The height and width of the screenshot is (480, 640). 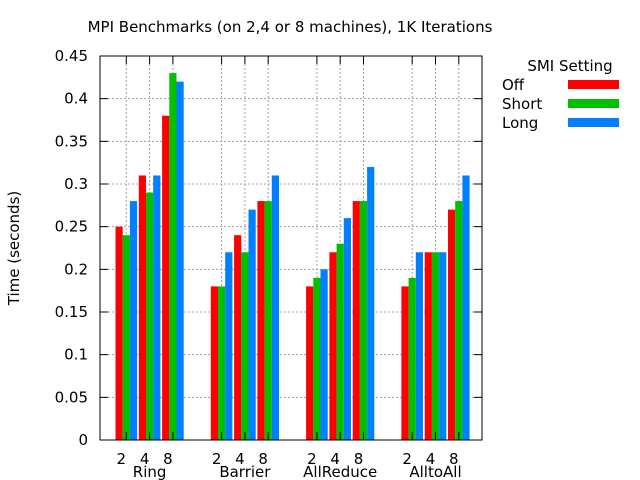 What do you see at coordinates (593, 122) in the screenshot?
I see `legend-swatch-long` at bounding box center [593, 122].